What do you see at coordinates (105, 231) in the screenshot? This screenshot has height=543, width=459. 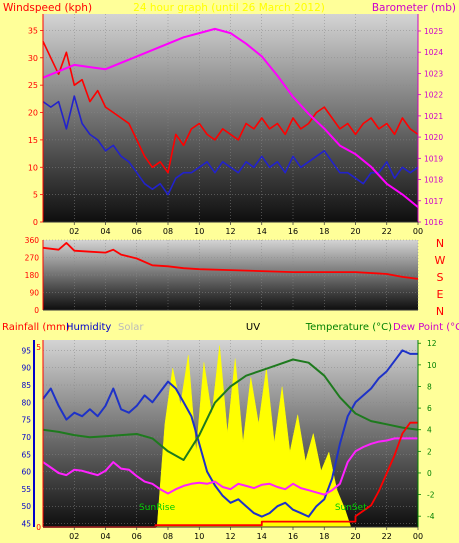 I see `wind-x-tick-label: 04` at bounding box center [105, 231].